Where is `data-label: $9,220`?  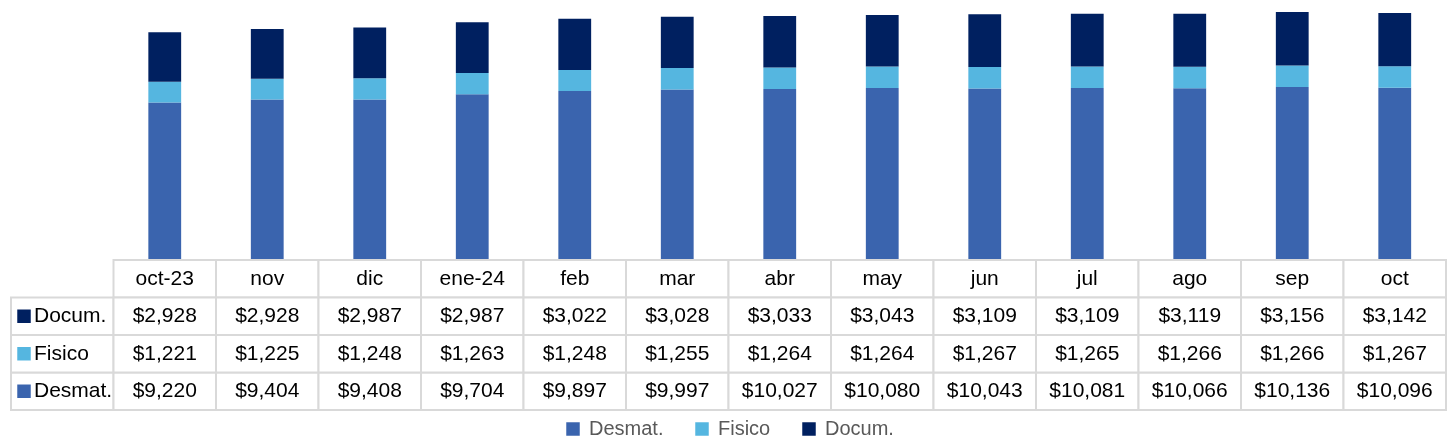
data-label: $9,220 is located at coordinates (164, 390).